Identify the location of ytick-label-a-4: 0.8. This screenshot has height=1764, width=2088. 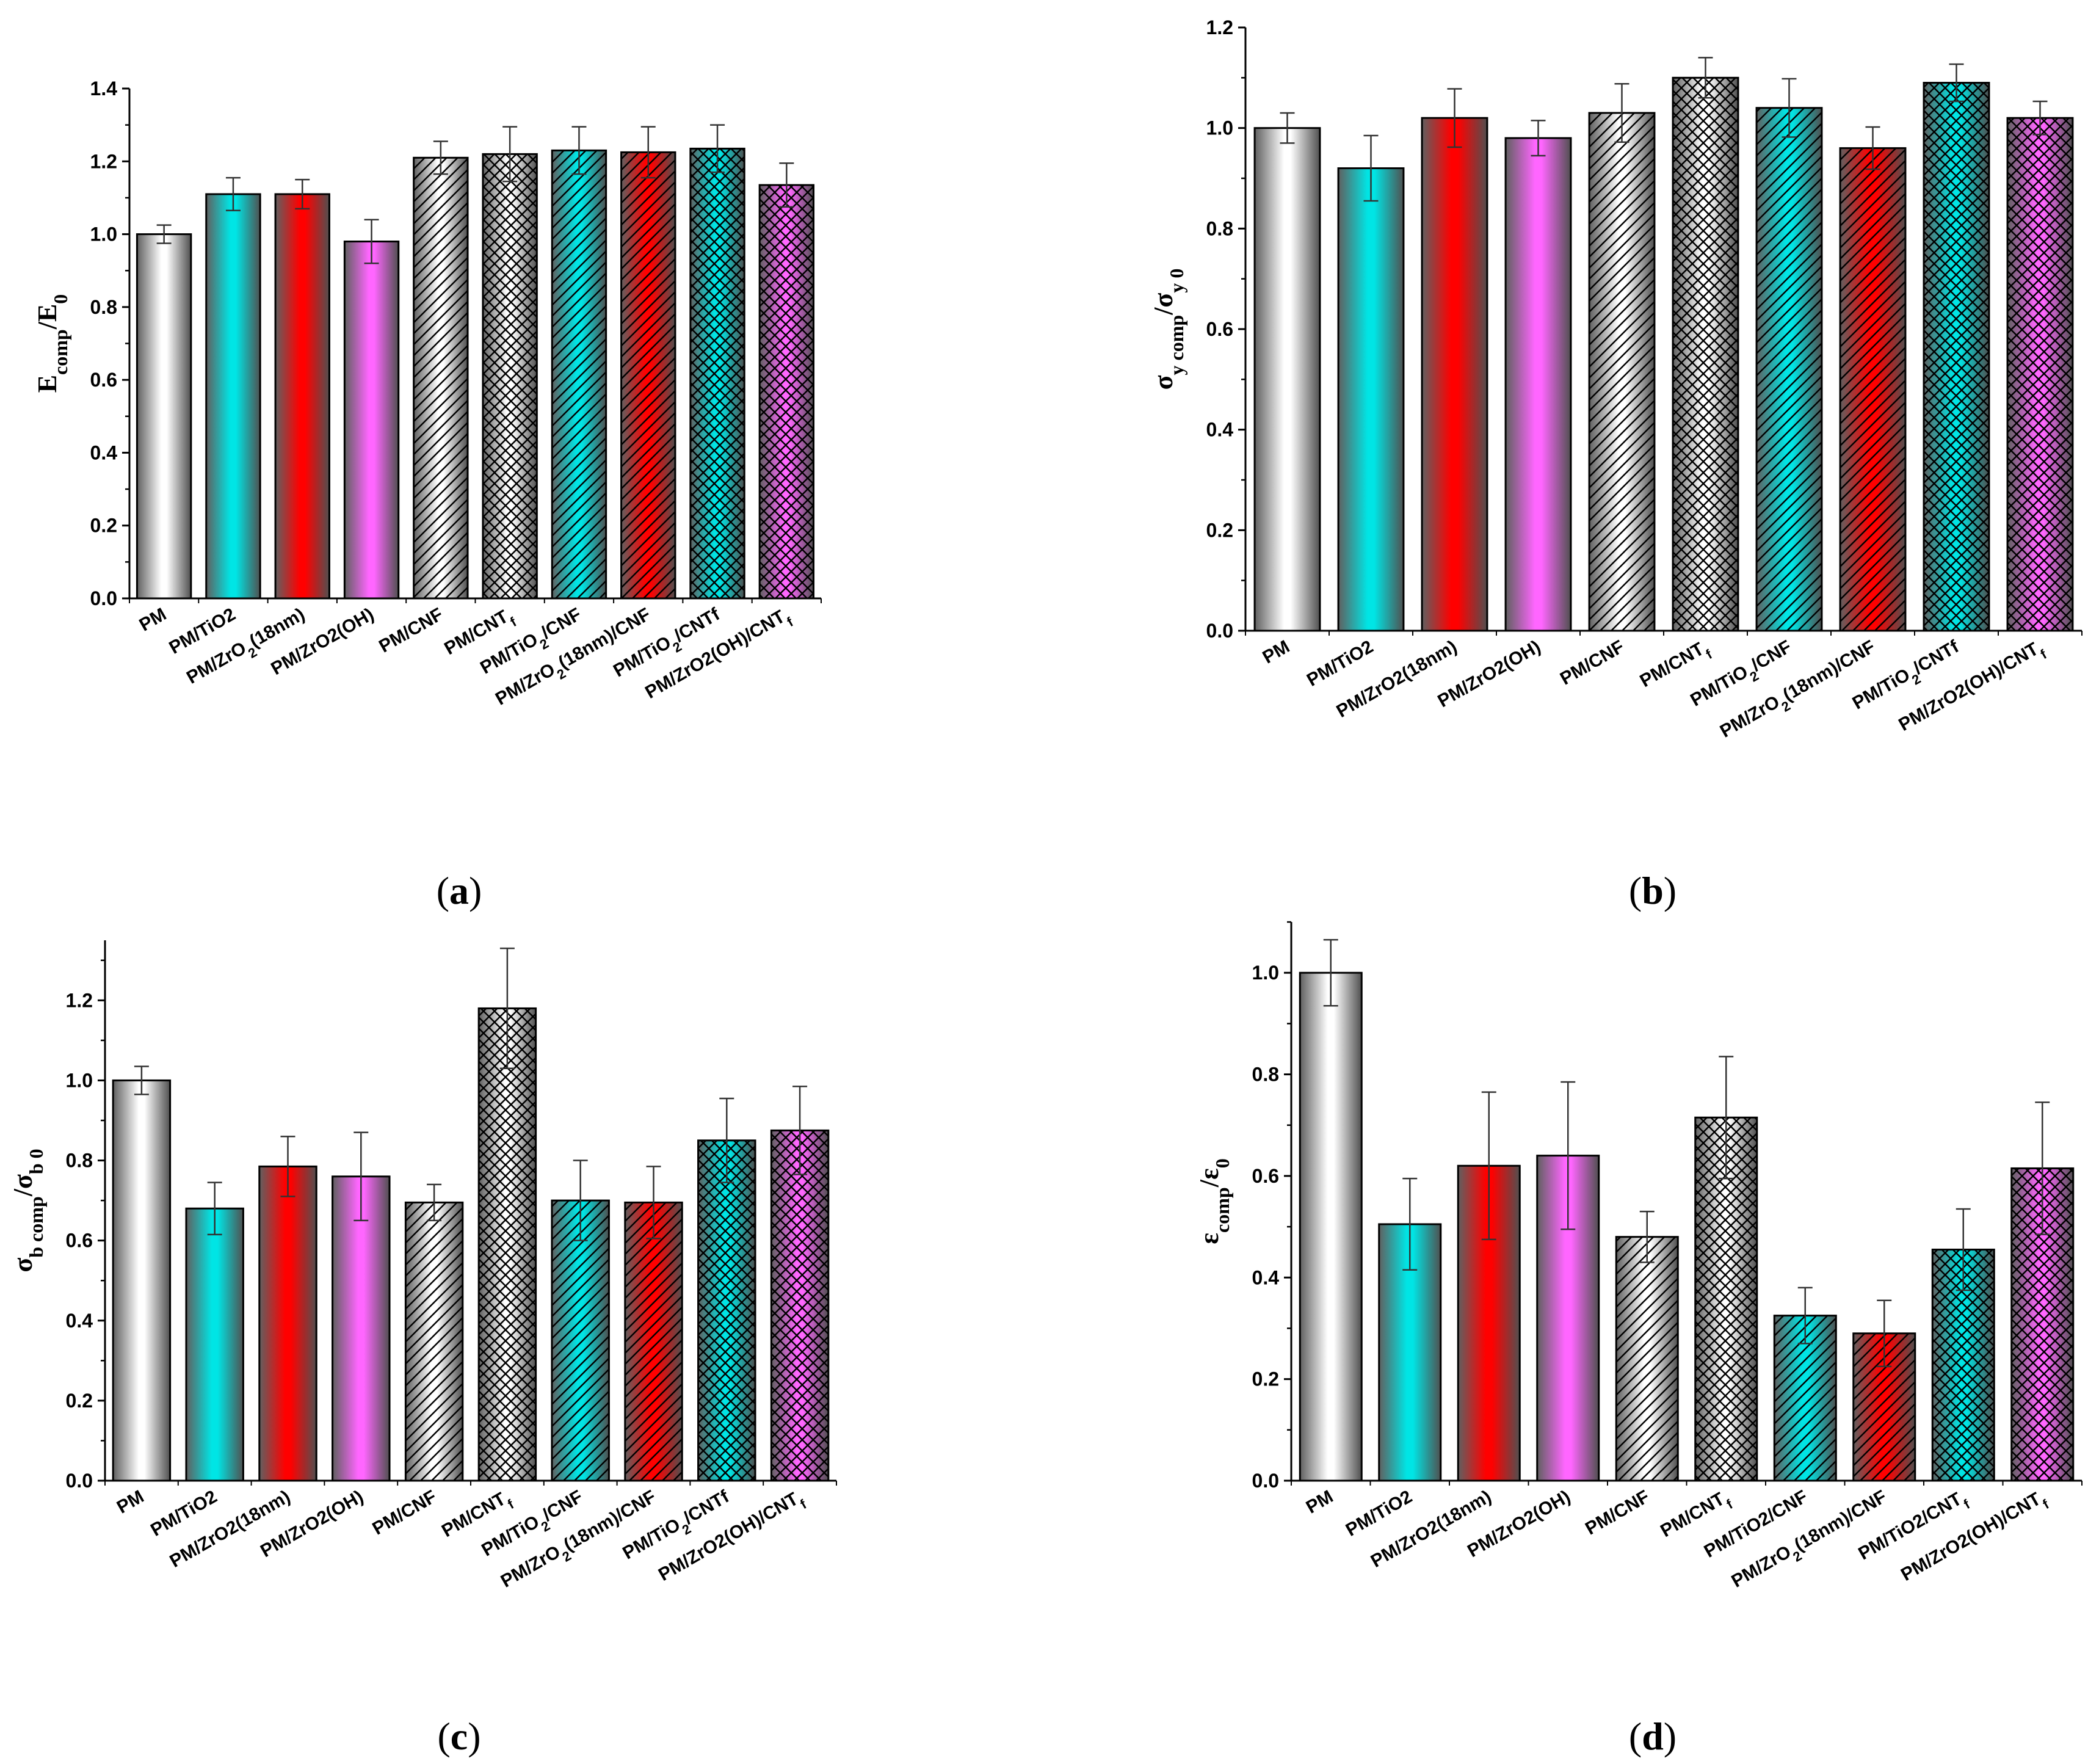
(103, 307).